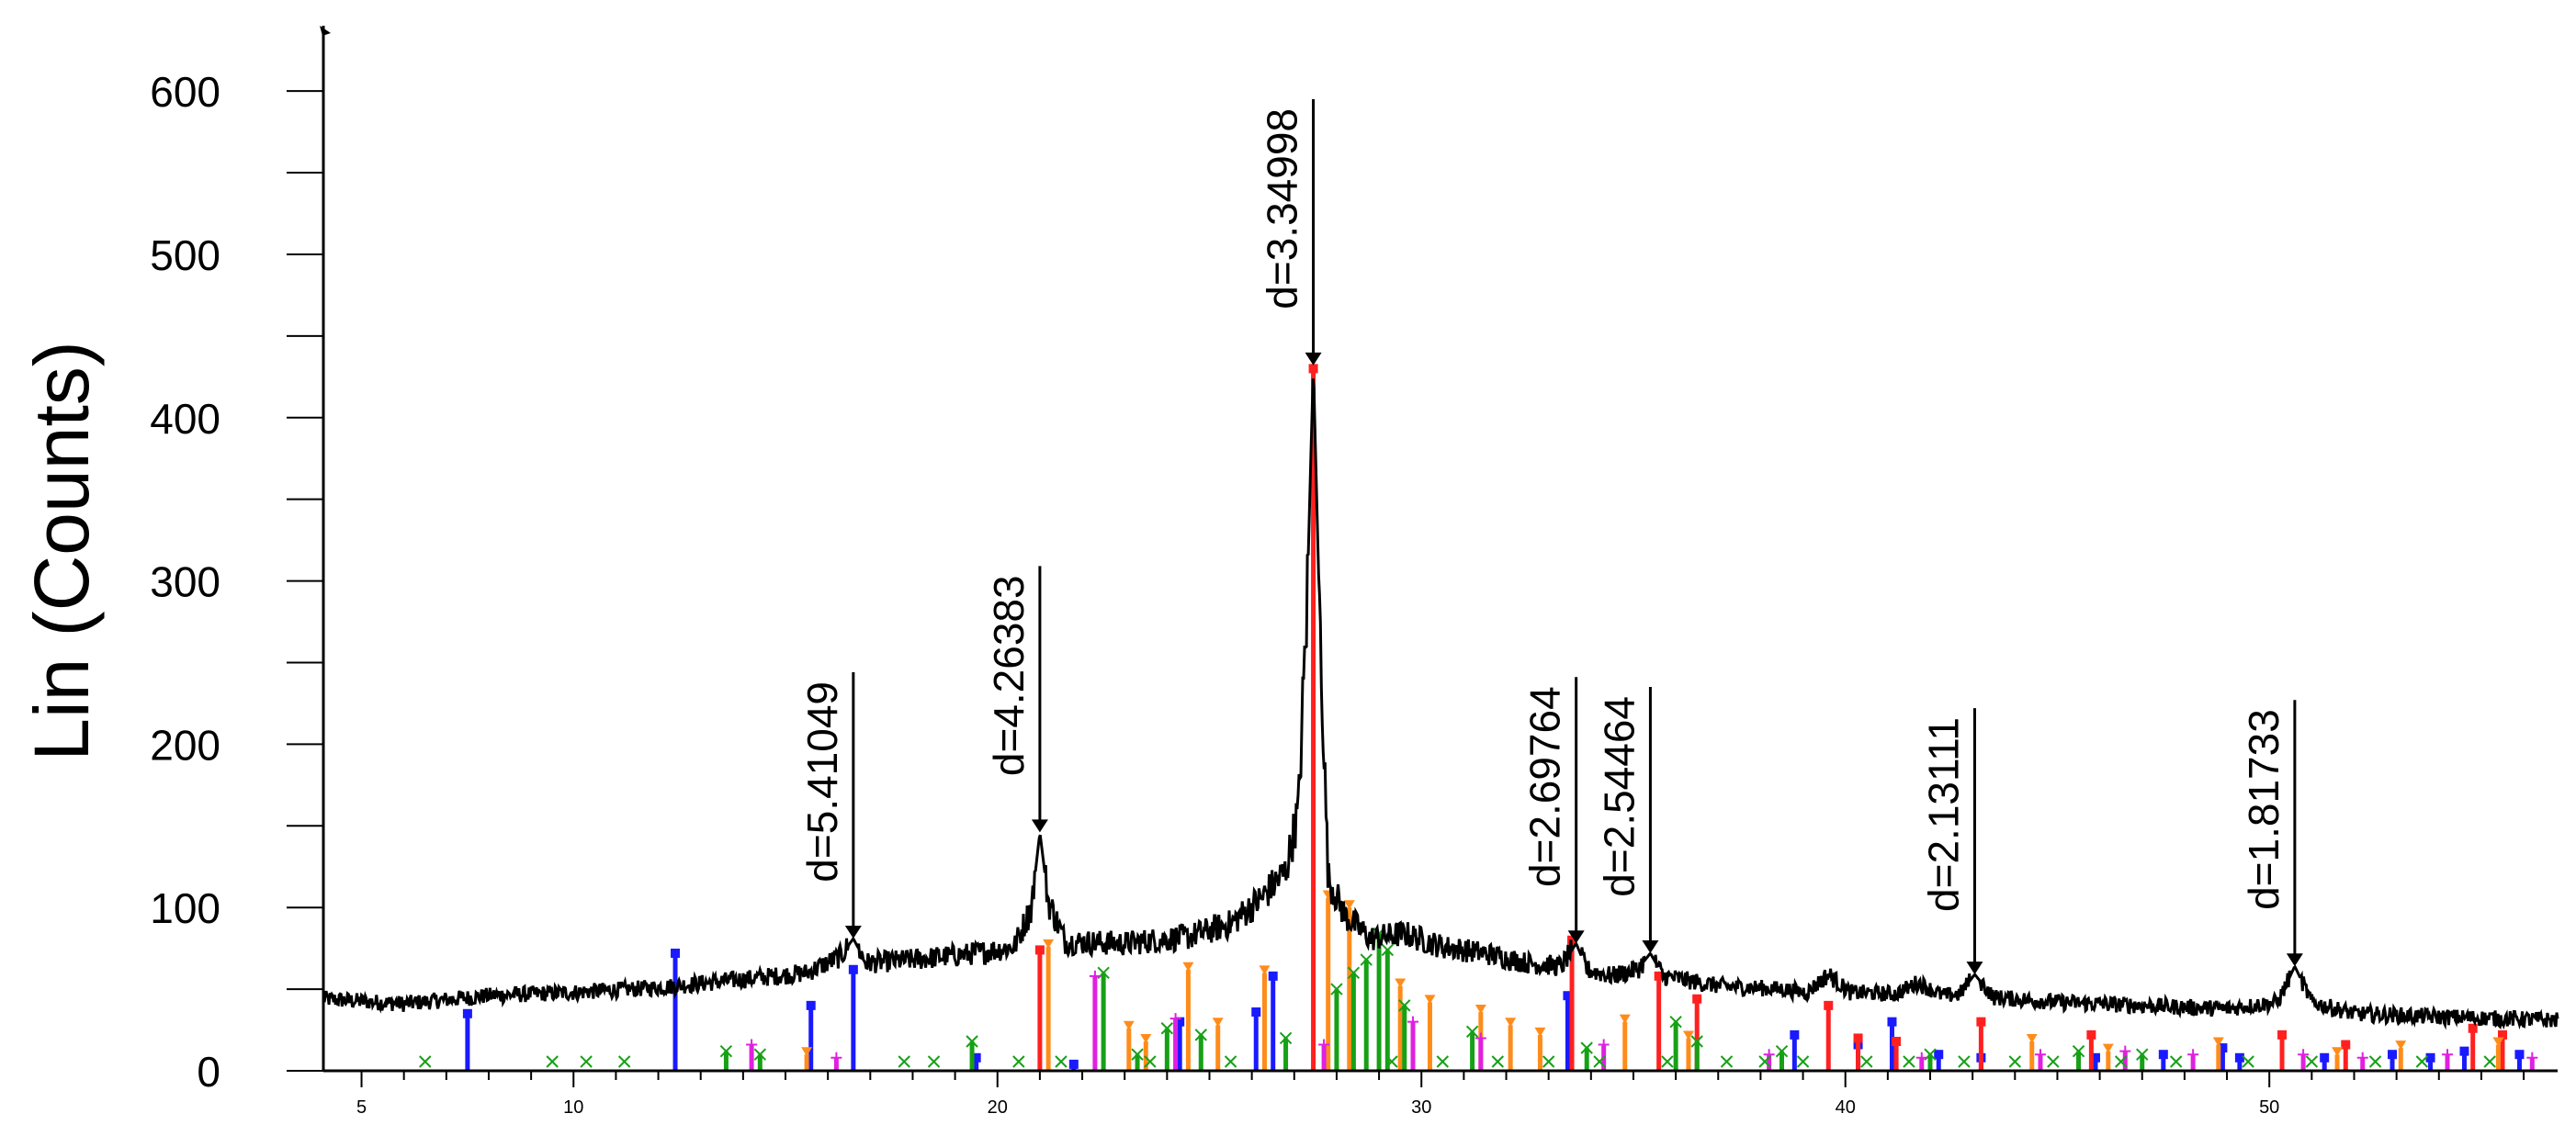  I want to click on x-tick-label: 30, so click(1421, 1107).